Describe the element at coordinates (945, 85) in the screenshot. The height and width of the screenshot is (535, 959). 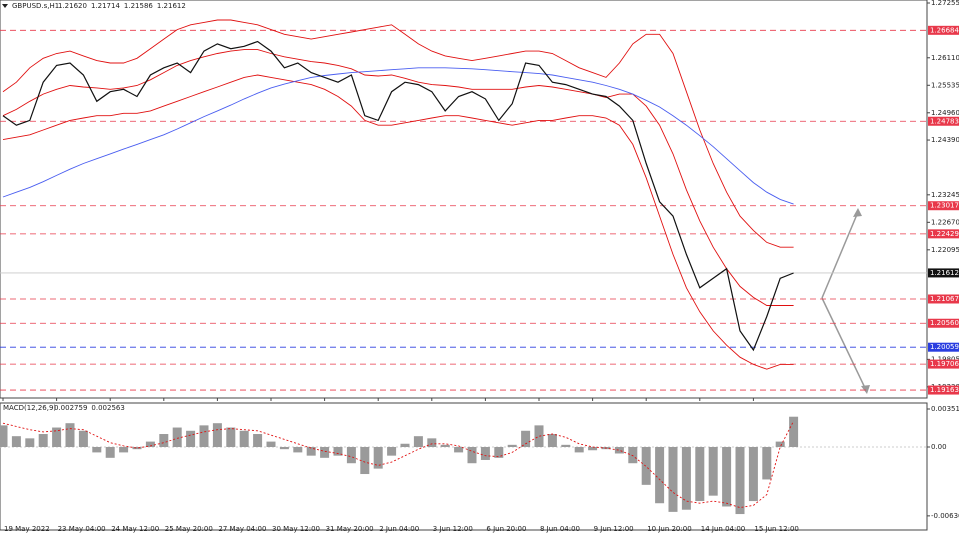
I see `y-tick-label: 1.25535` at that location.